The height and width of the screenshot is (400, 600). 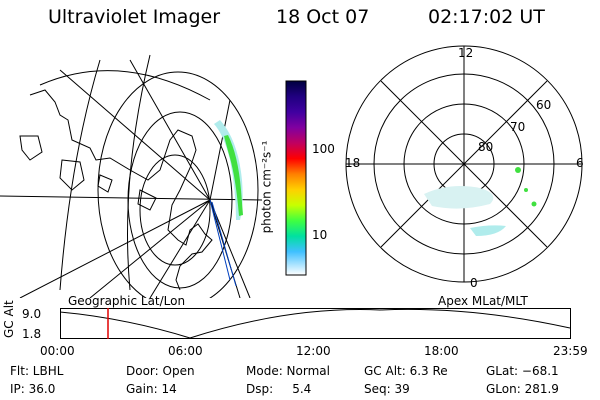 What do you see at coordinates (33, 389) in the screenshot?
I see `ip-info: IP: 36.0` at bounding box center [33, 389].